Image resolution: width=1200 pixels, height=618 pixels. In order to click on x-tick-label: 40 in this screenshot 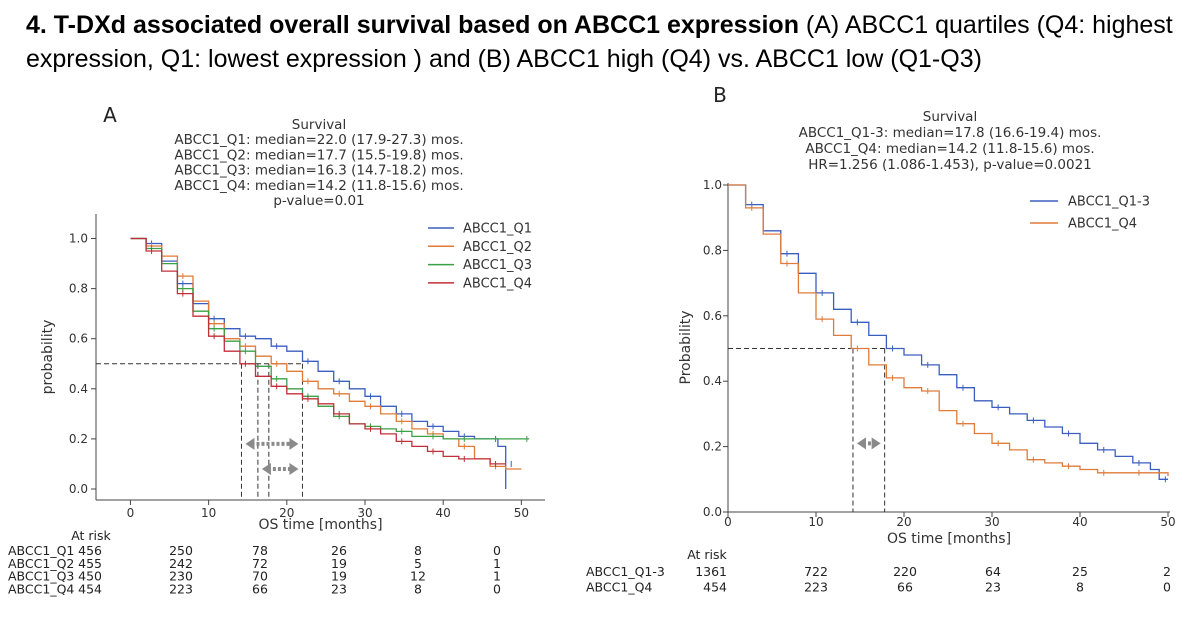, I will do `click(1079, 522)`.